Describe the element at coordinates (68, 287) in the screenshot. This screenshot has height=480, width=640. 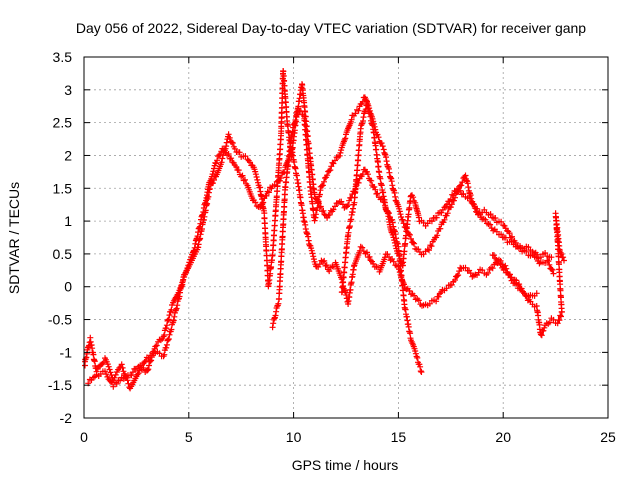
I see `y-tick-label: 0` at that location.